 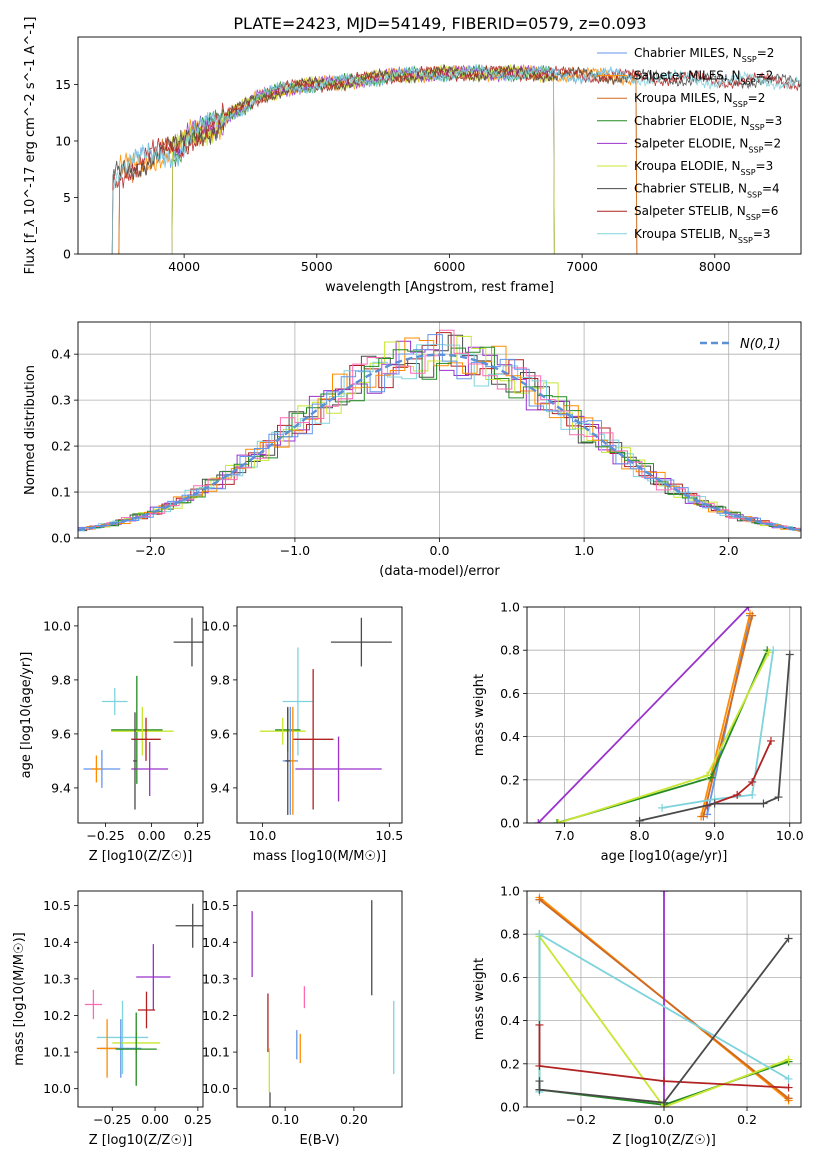 I want to click on y-tick-label: 0.3, so click(x=61, y=400).